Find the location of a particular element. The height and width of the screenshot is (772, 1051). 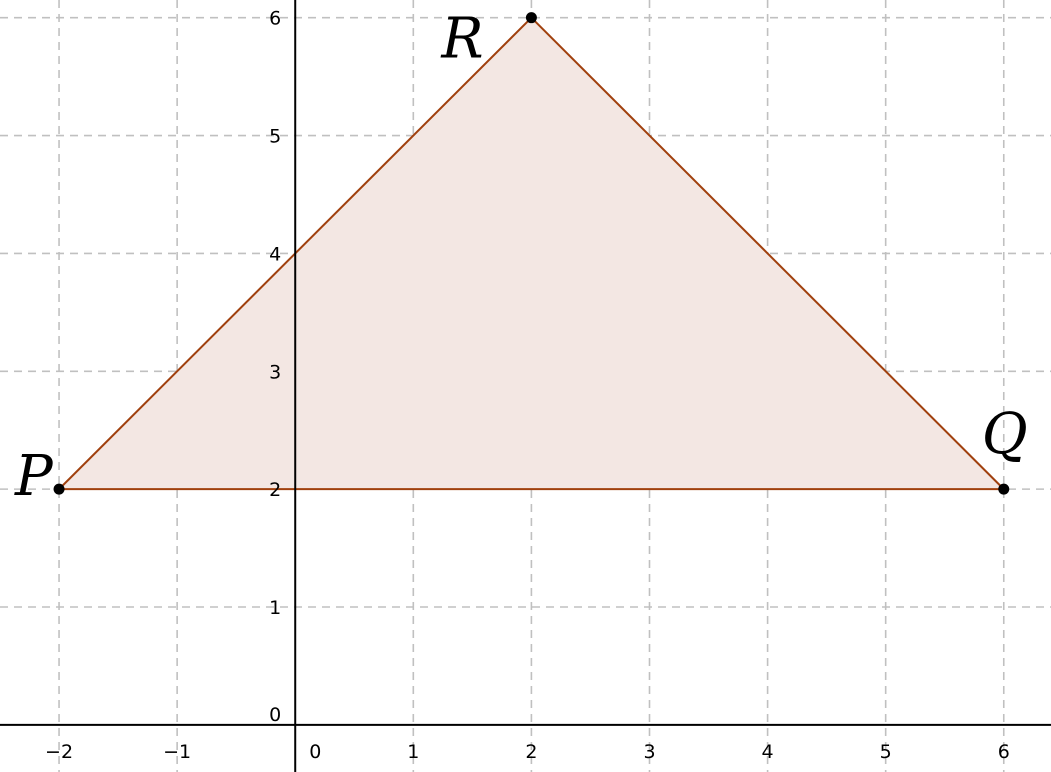

point-q is located at coordinates (1004, 489).